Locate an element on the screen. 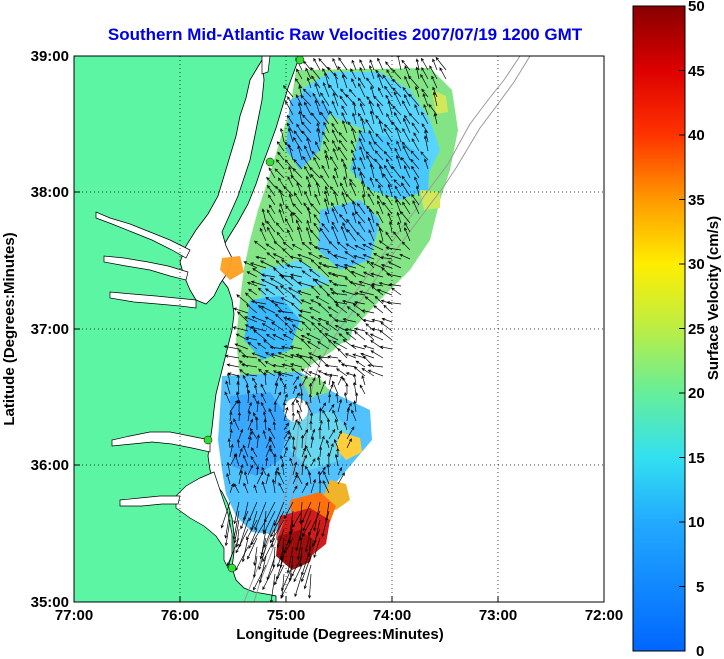 This screenshot has height=659, width=724. colorbar-tick-label: 0 is located at coordinates (700, 651).